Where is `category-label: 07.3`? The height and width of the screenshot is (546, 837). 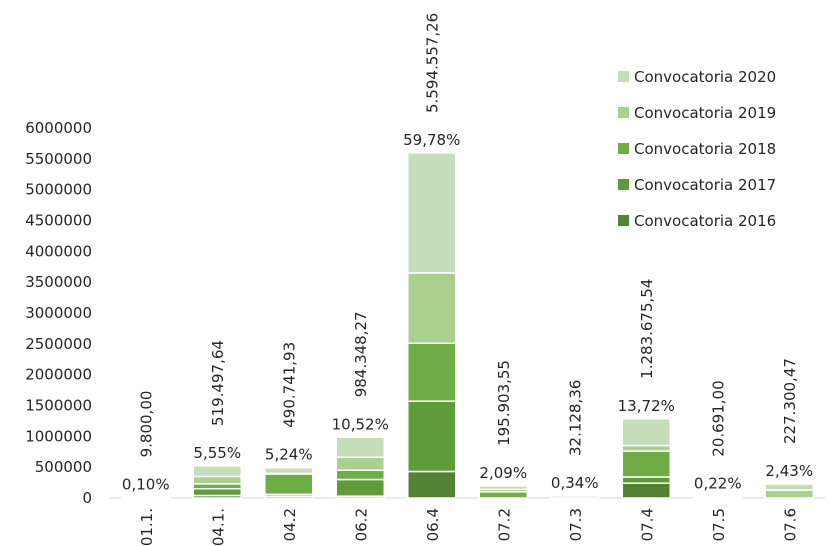
category-label: 07.3 is located at coordinates (576, 524).